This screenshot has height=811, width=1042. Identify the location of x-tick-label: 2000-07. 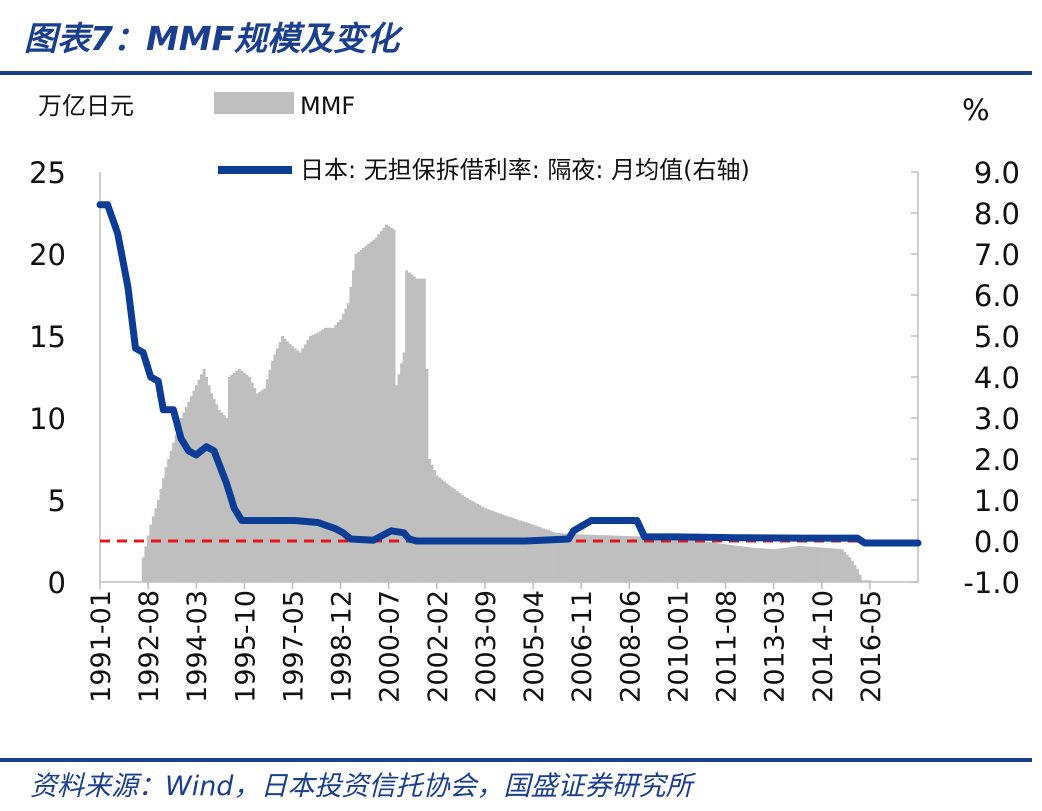
(390, 646).